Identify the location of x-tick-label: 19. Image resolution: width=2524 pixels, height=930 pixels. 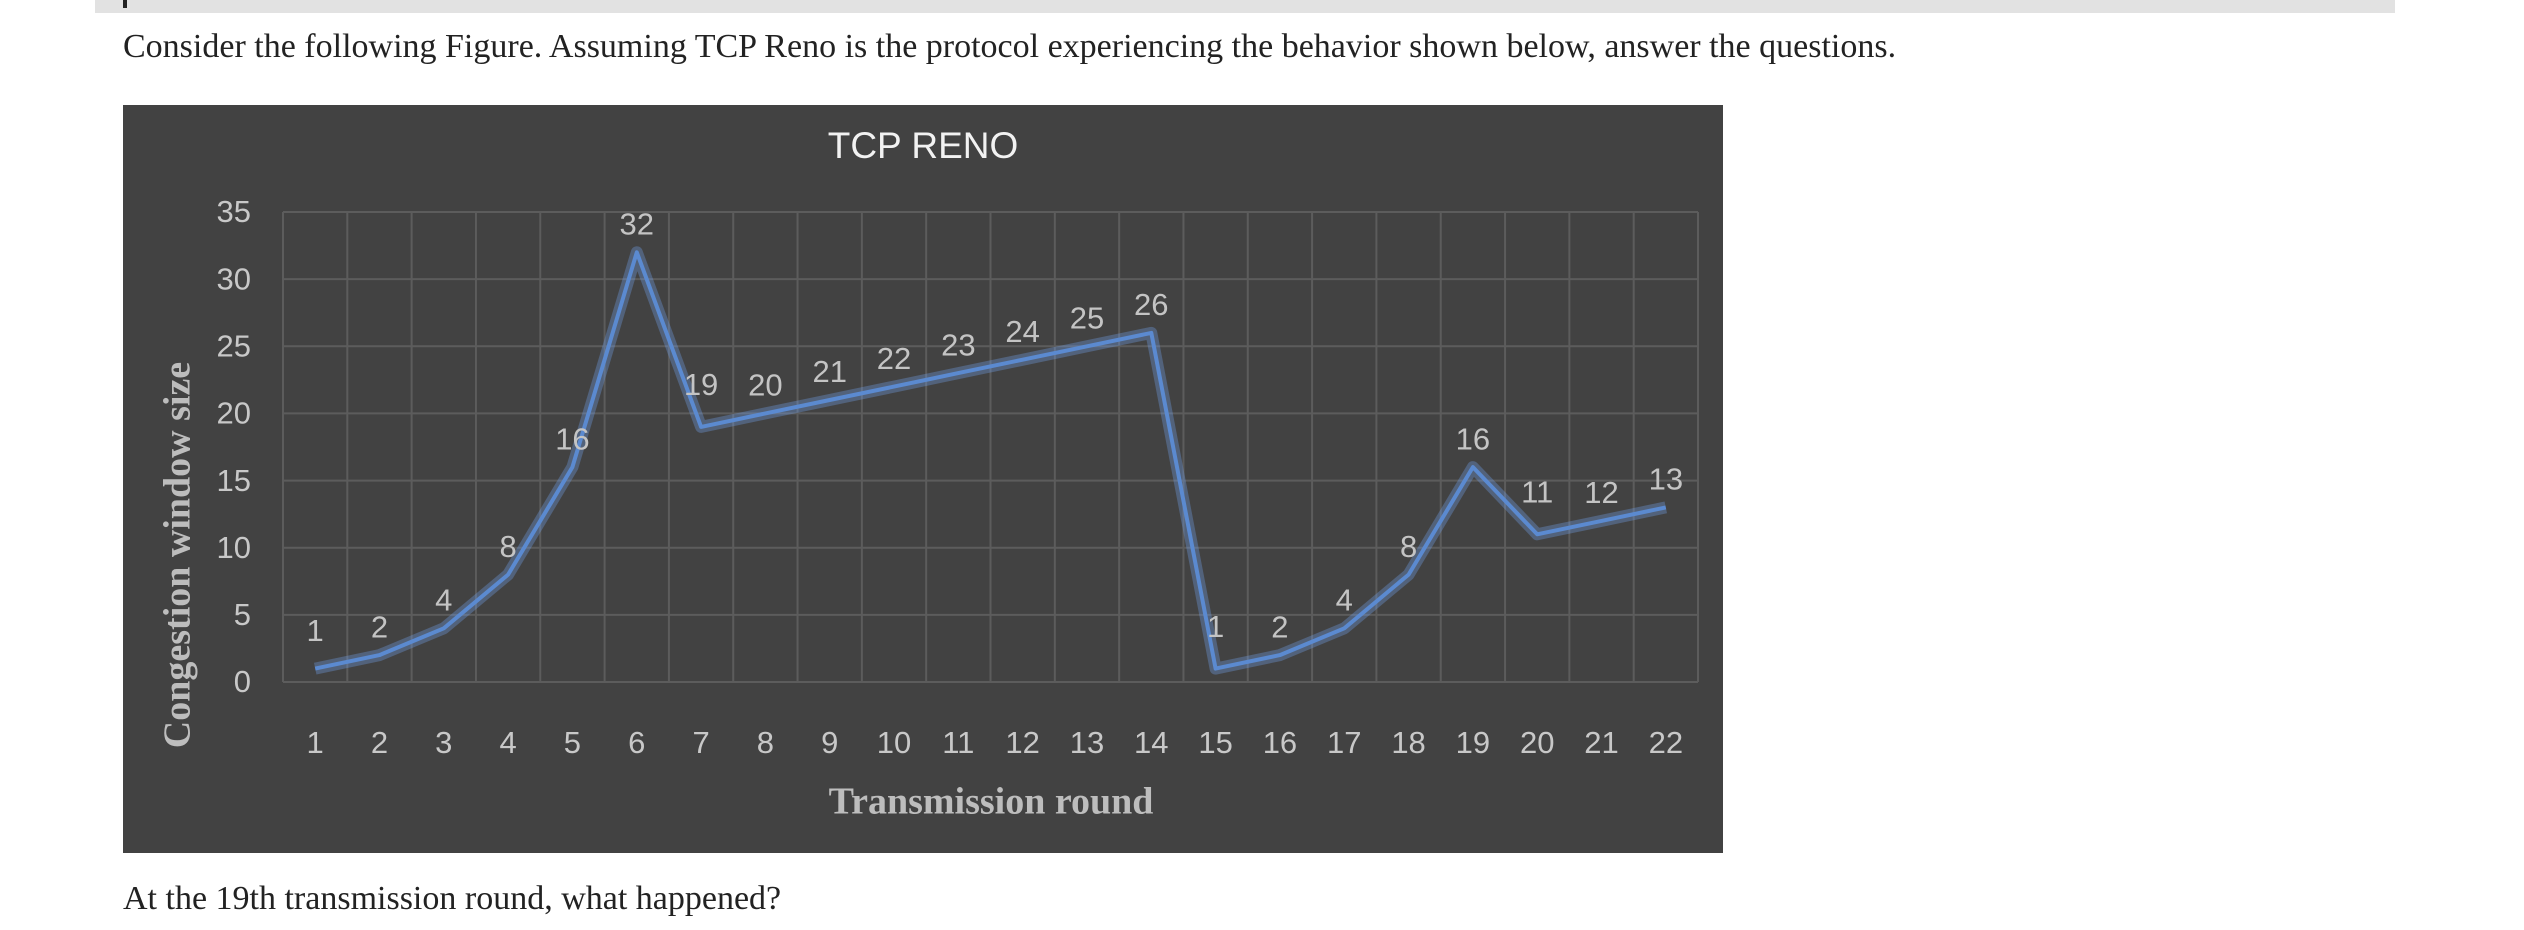
(1473, 742).